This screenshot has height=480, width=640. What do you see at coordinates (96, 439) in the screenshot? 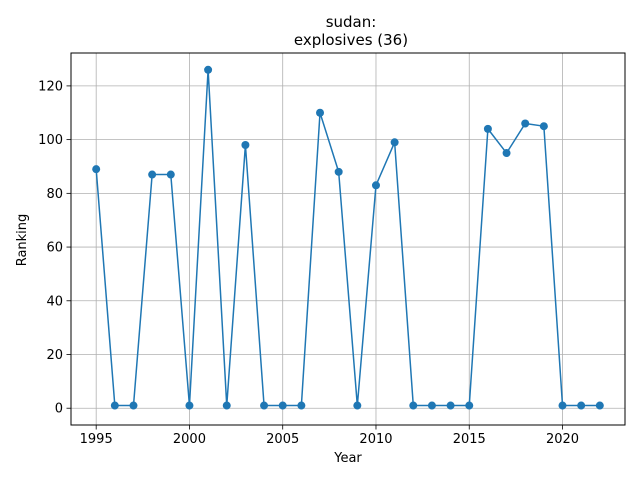
I see `x-tick-label: 1995` at bounding box center [96, 439].